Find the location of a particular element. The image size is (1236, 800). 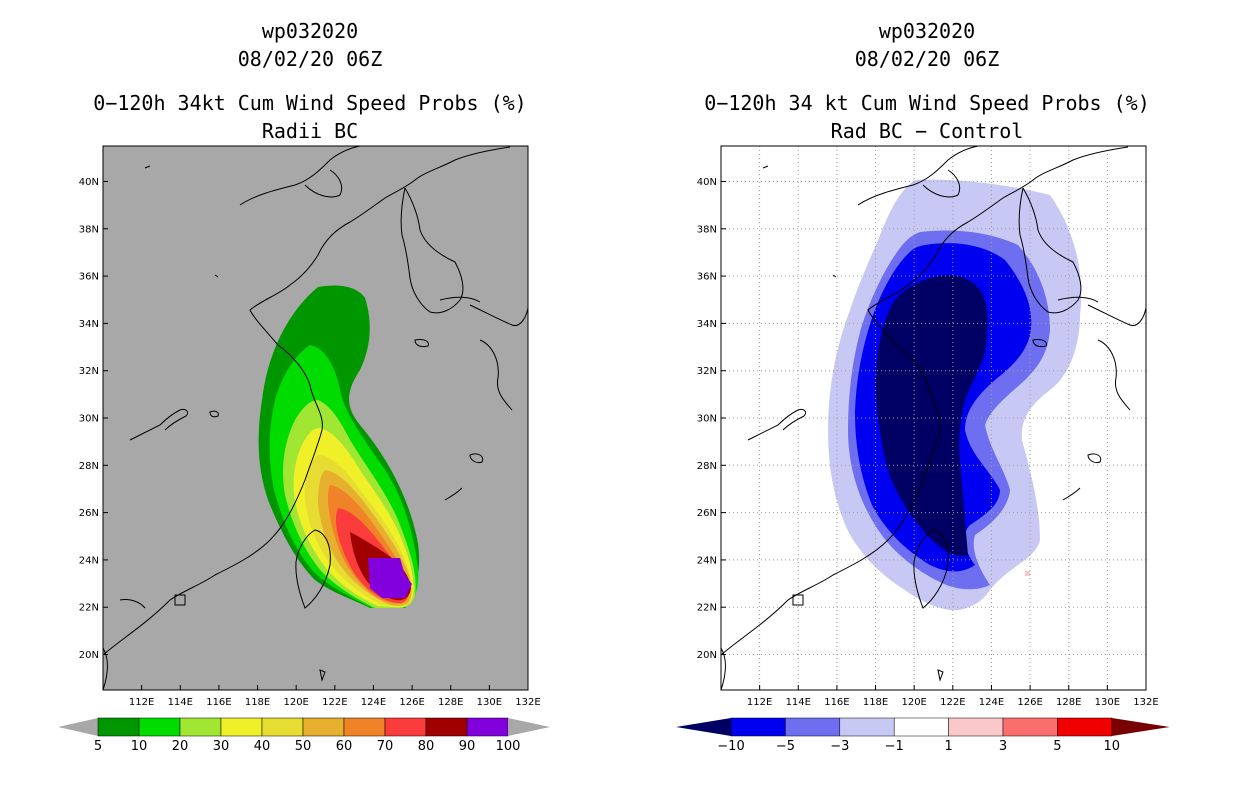

right-colorbar: −10 −5 −3 −1 1 3 5 10 is located at coordinates (923, 735).